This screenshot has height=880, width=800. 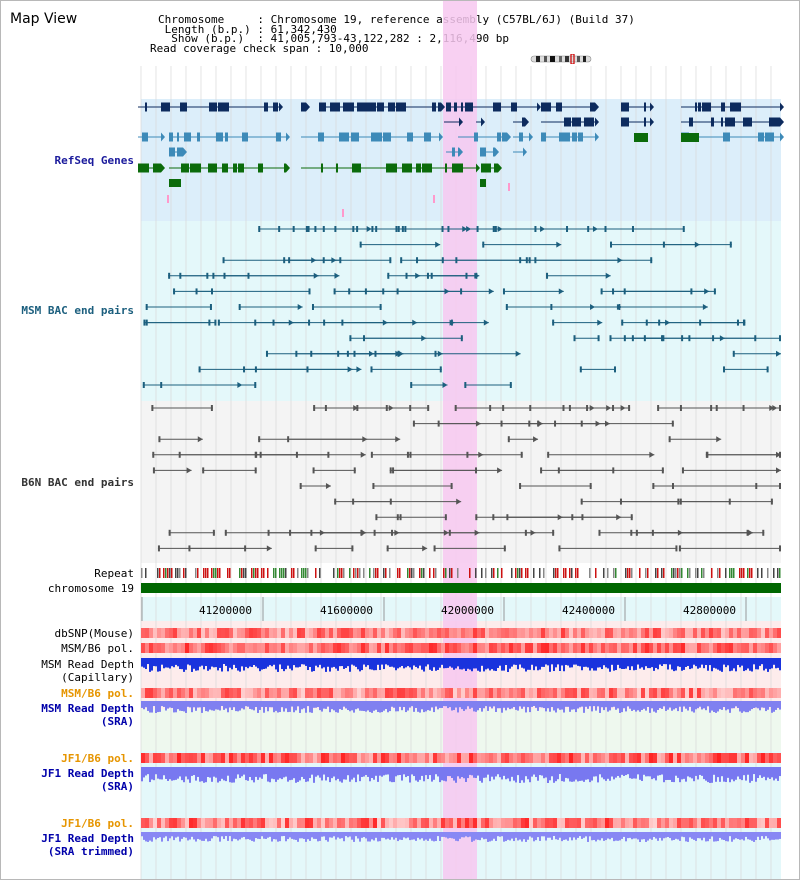 I want to click on track-label-msm-pol-1: MSM/B6 pol., so click(x=97, y=648).